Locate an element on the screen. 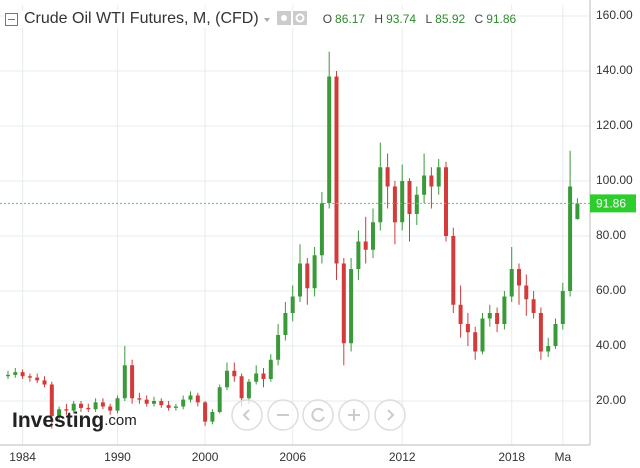 This screenshot has width=640, height=468. last-price-label: 91.86 is located at coordinates (611, 204).